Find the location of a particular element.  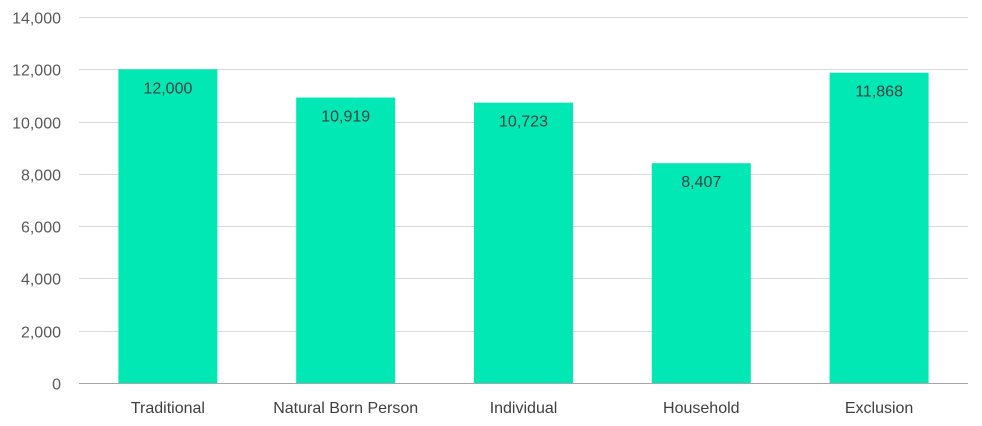

y-tick-label: 10,000 is located at coordinates (36, 124).